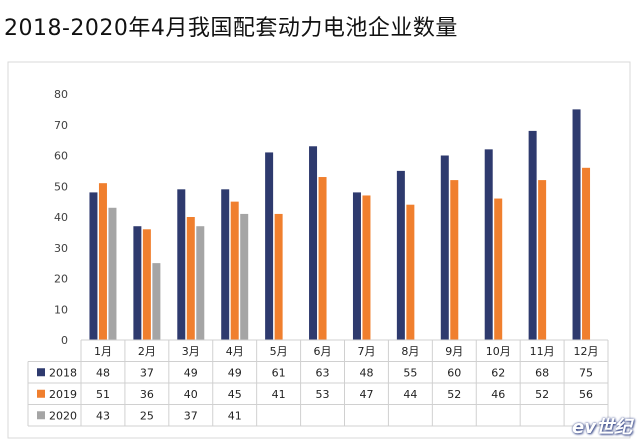  Describe the element at coordinates (103, 415) in the screenshot. I see `data-label-2020-1: 43` at that location.